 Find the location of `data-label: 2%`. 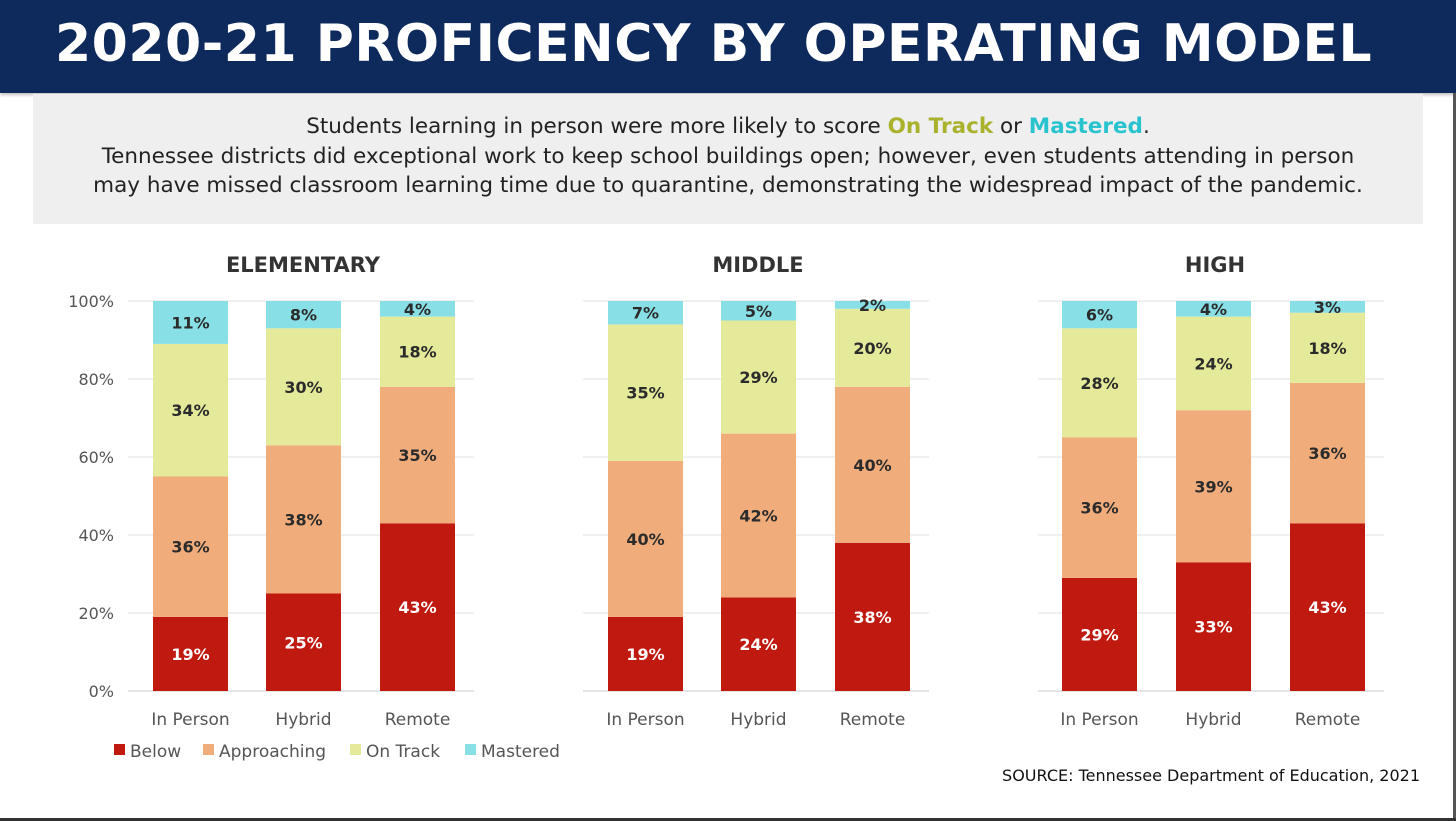

data-label: 2% is located at coordinates (872, 305).